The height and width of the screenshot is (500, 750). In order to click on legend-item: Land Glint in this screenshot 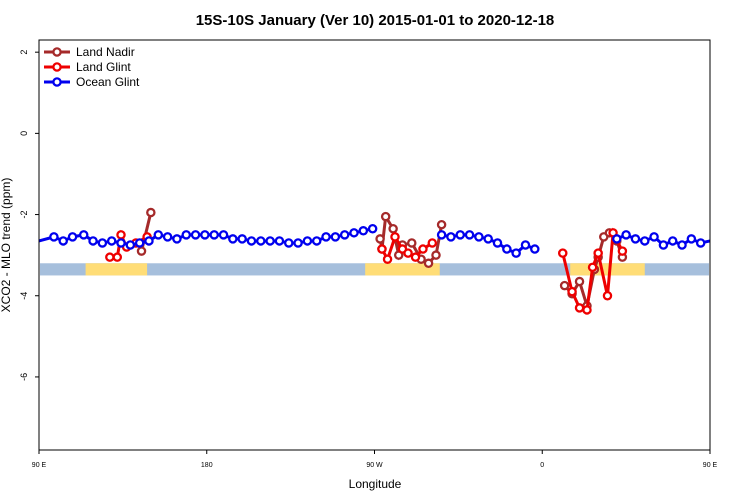, I will do `click(87, 67)`.